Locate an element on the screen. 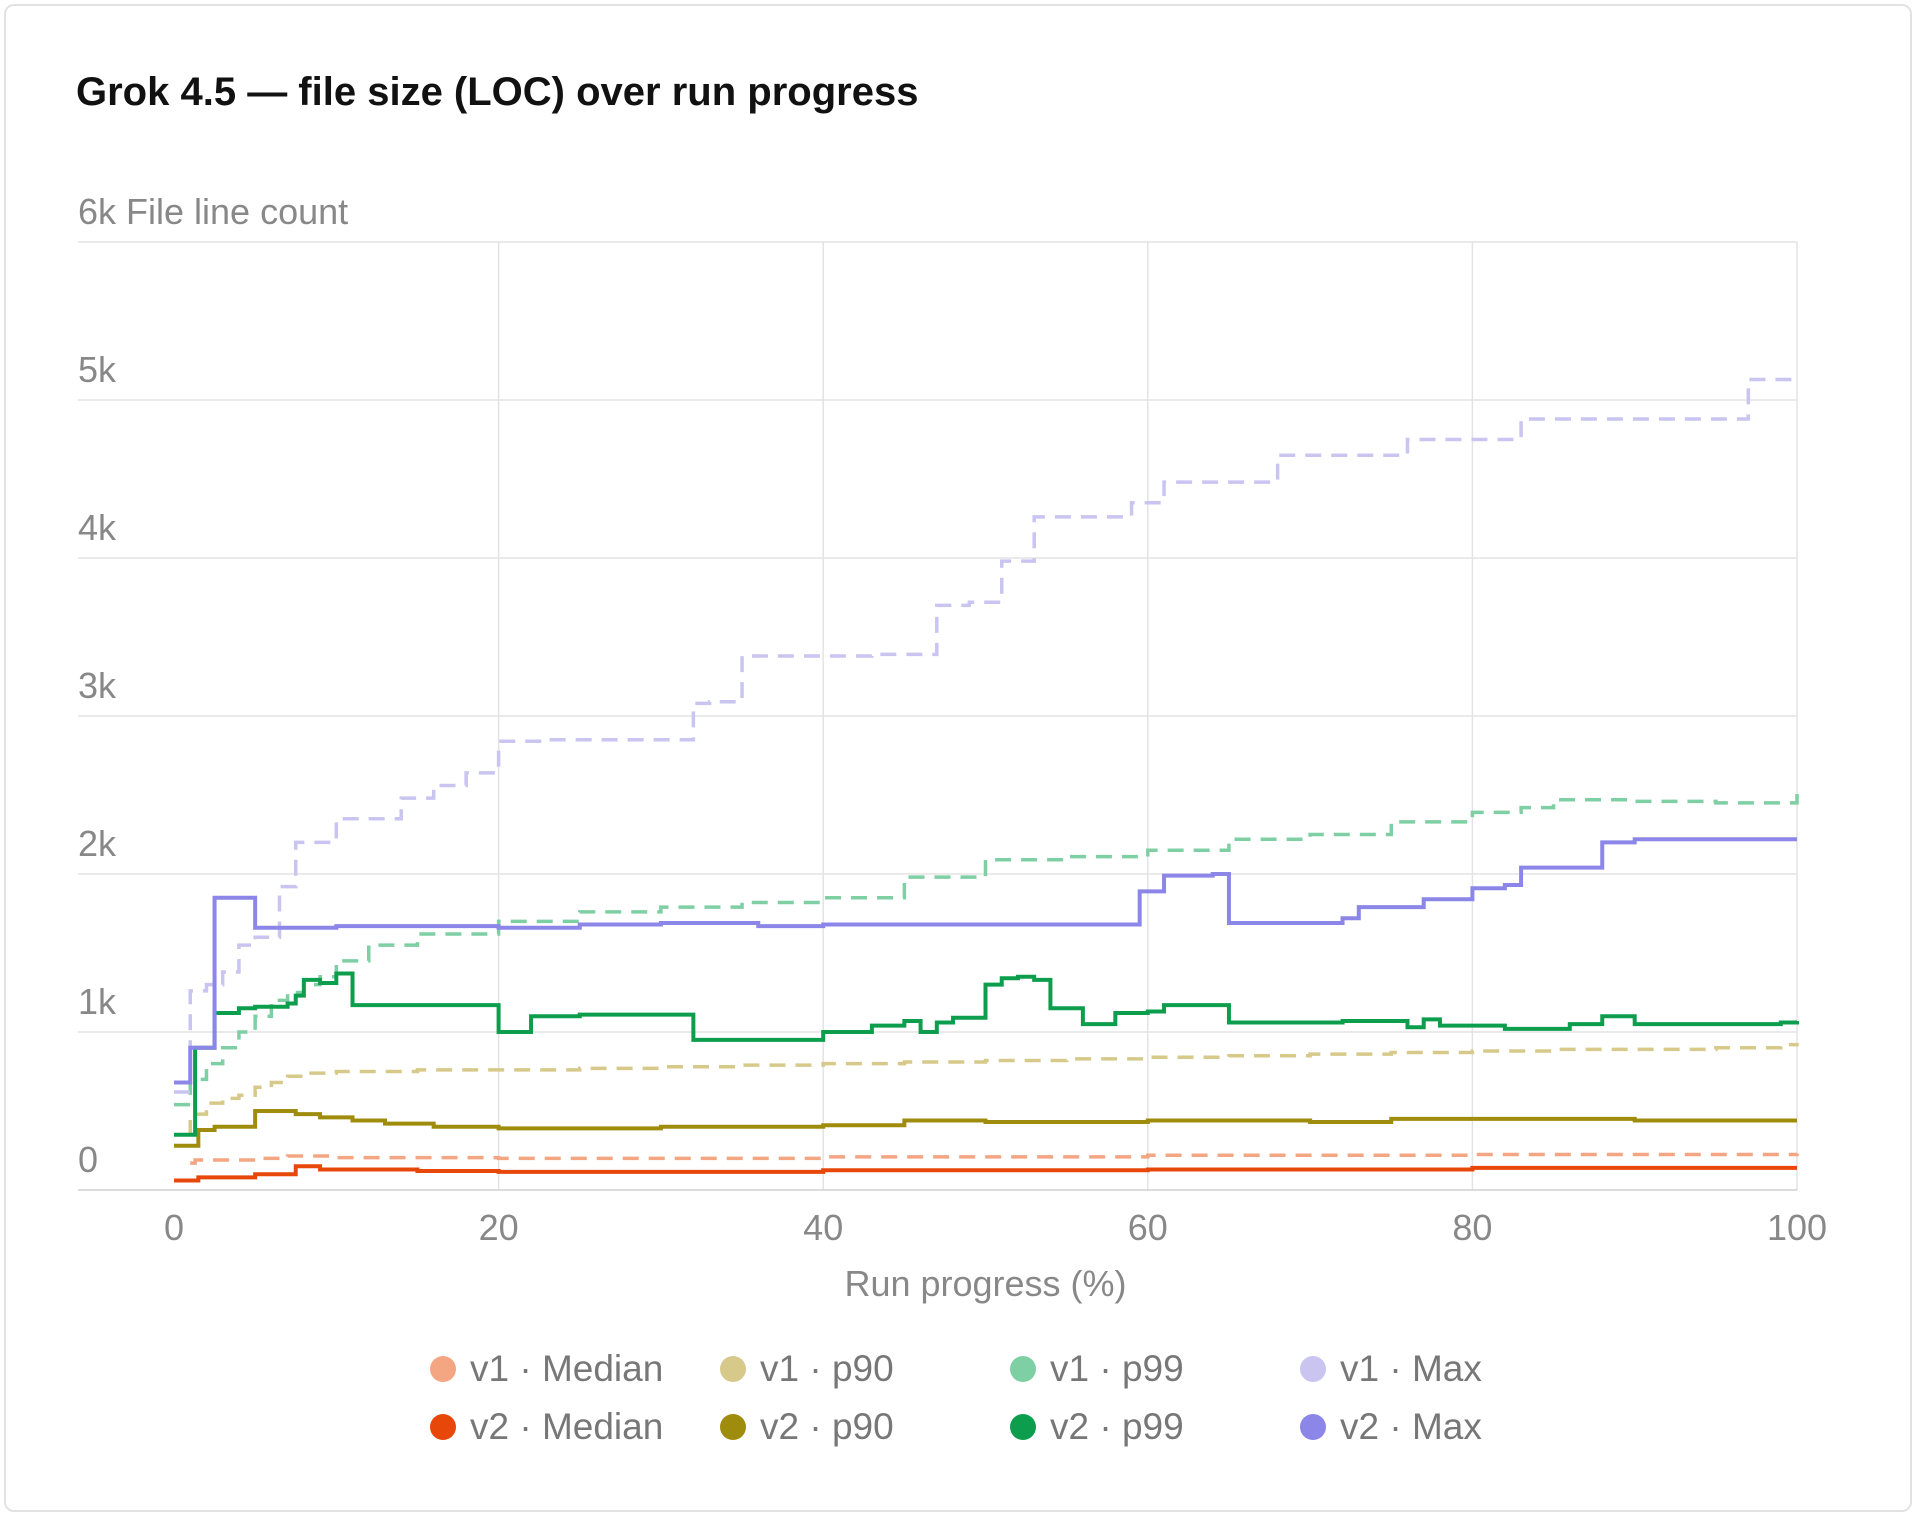 The height and width of the screenshot is (1520, 1920). series-line-v1-p90 is located at coordinates (986, 1095).